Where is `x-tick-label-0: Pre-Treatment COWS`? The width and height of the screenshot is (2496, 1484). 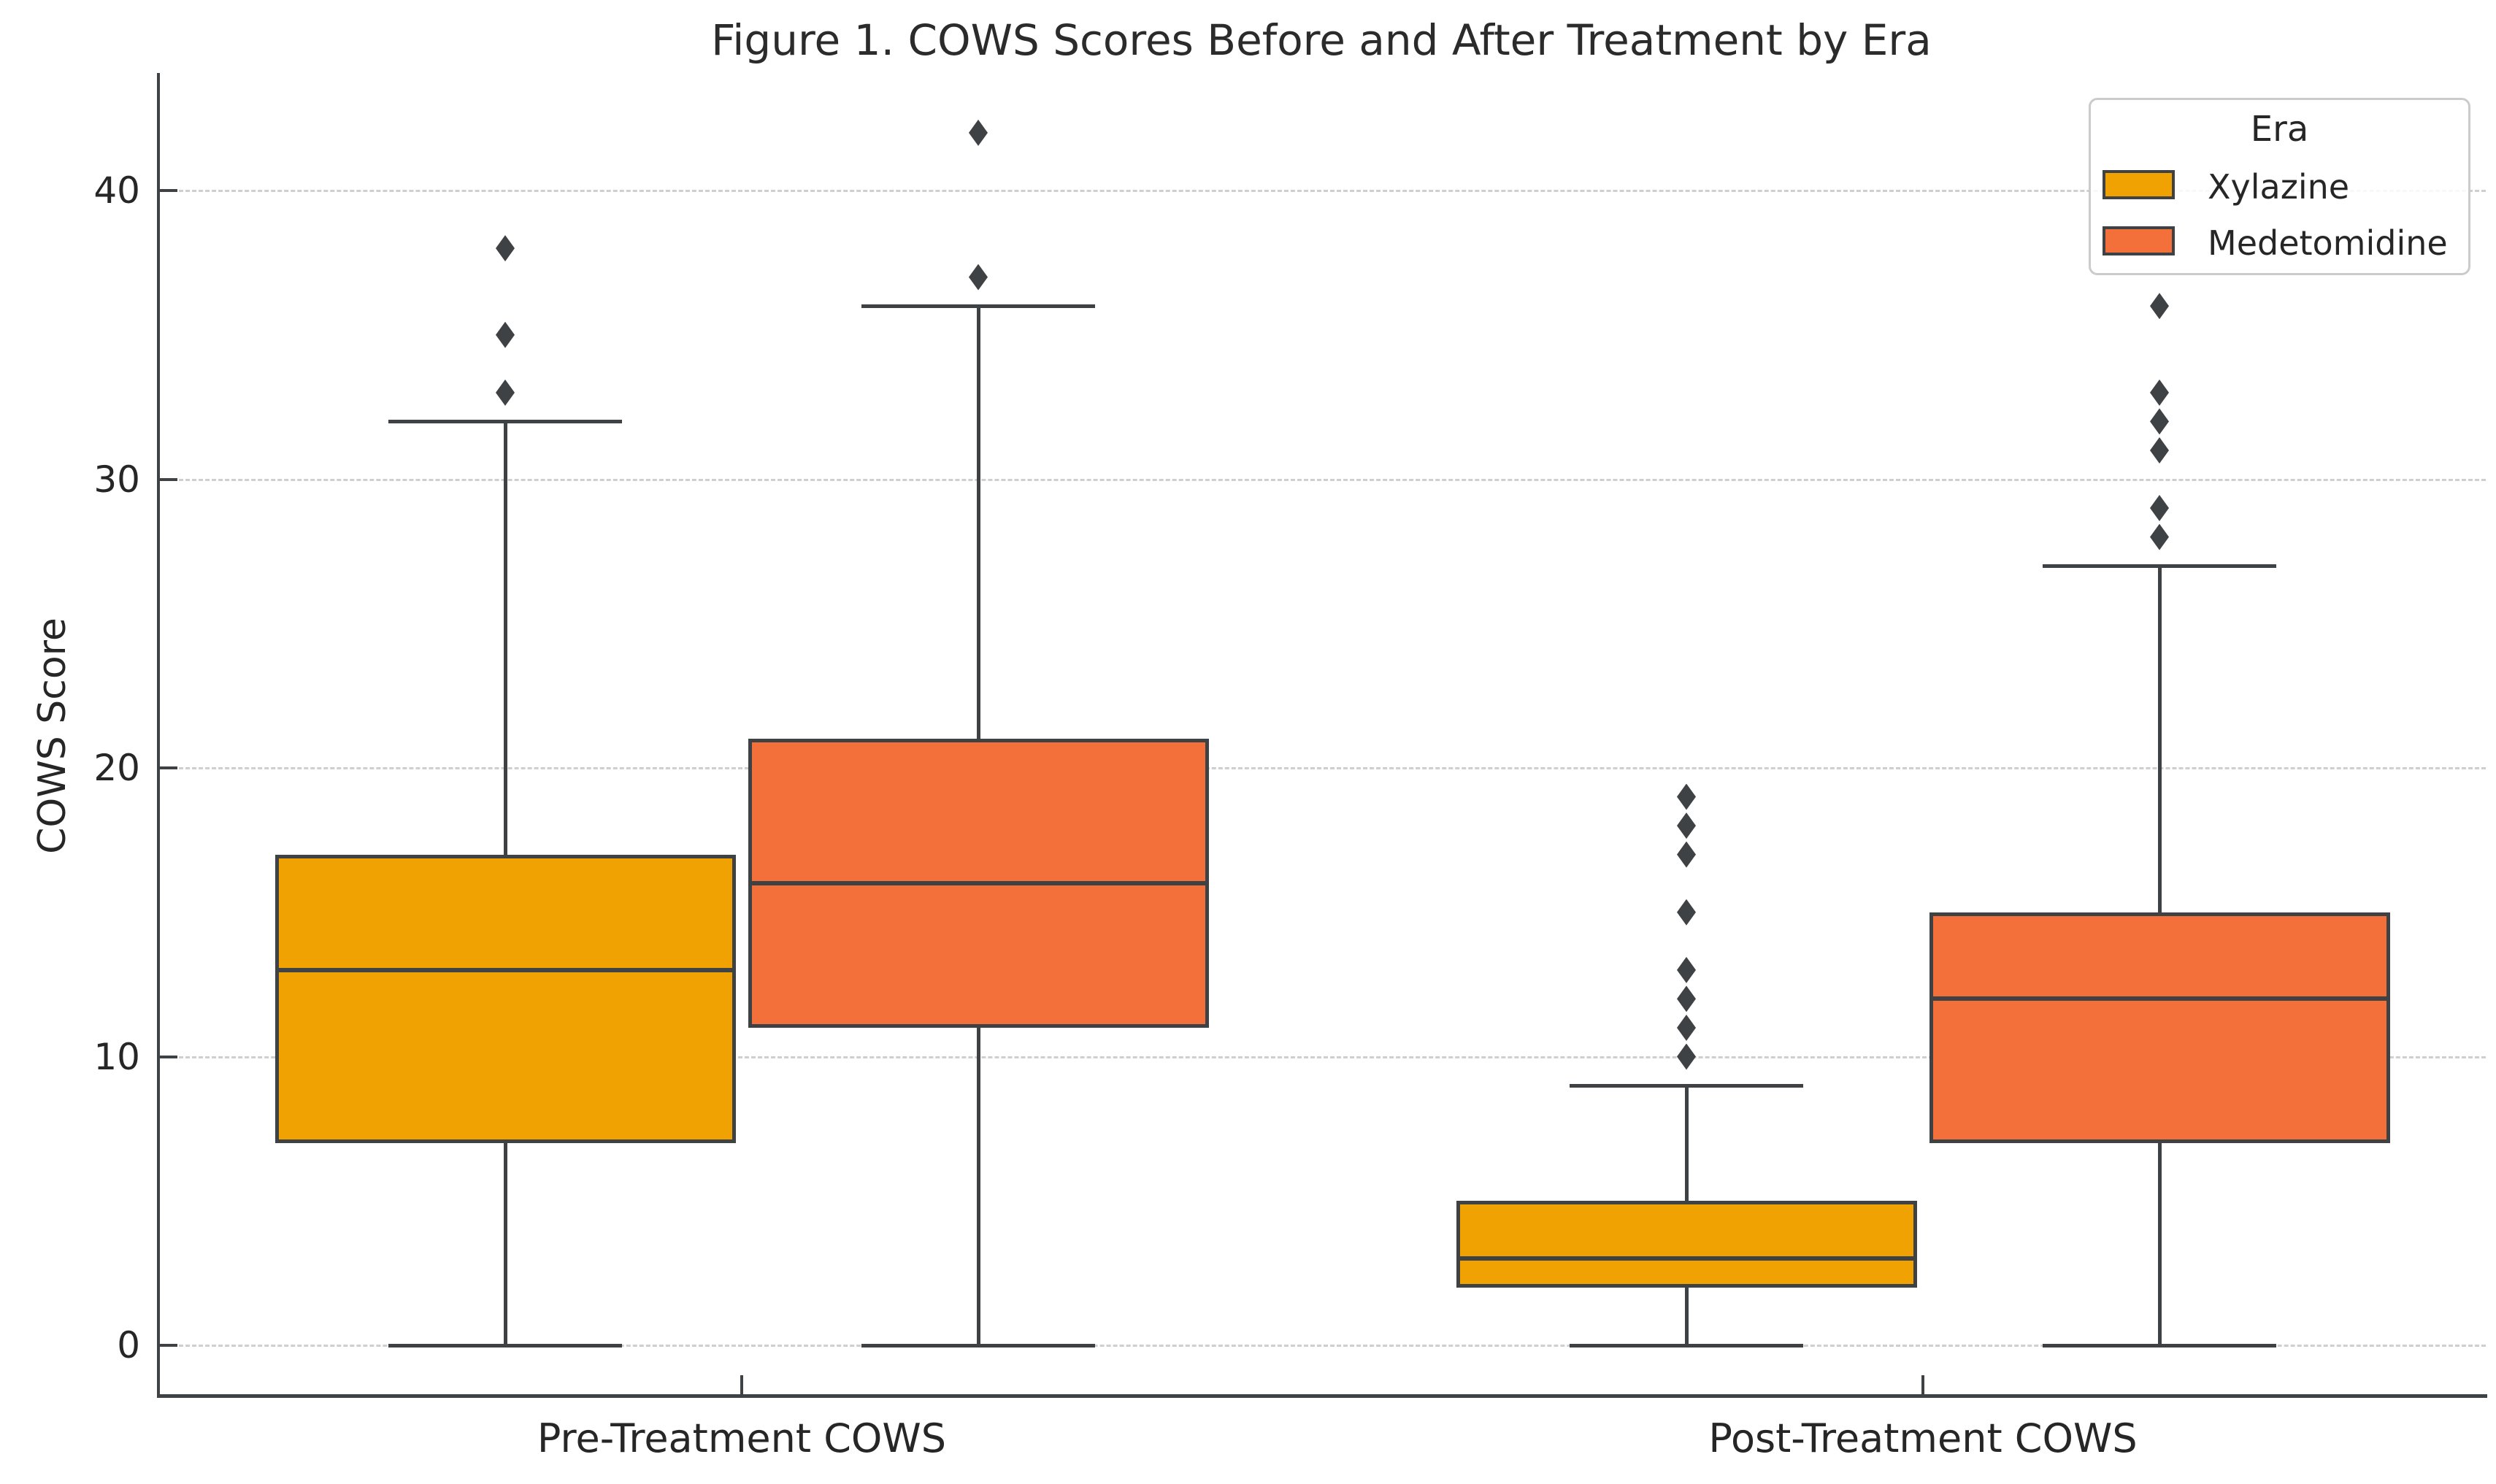
x-tick-label-0: Pre-Treatment COWS is located at coordinates (742, 1438).